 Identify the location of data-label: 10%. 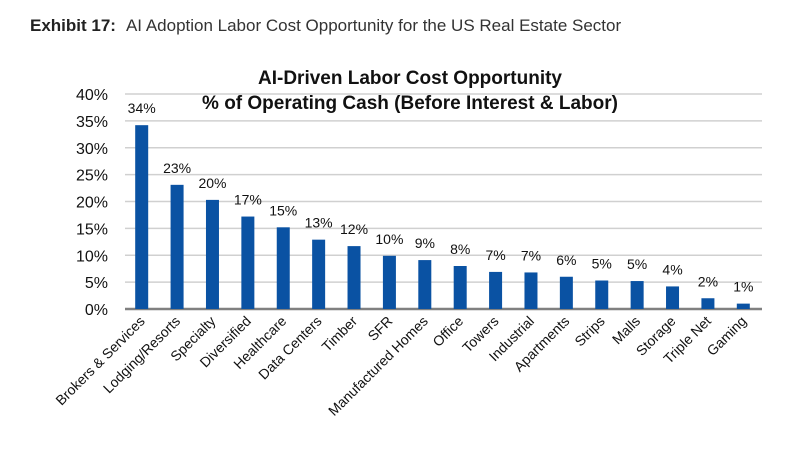
(389, 239).